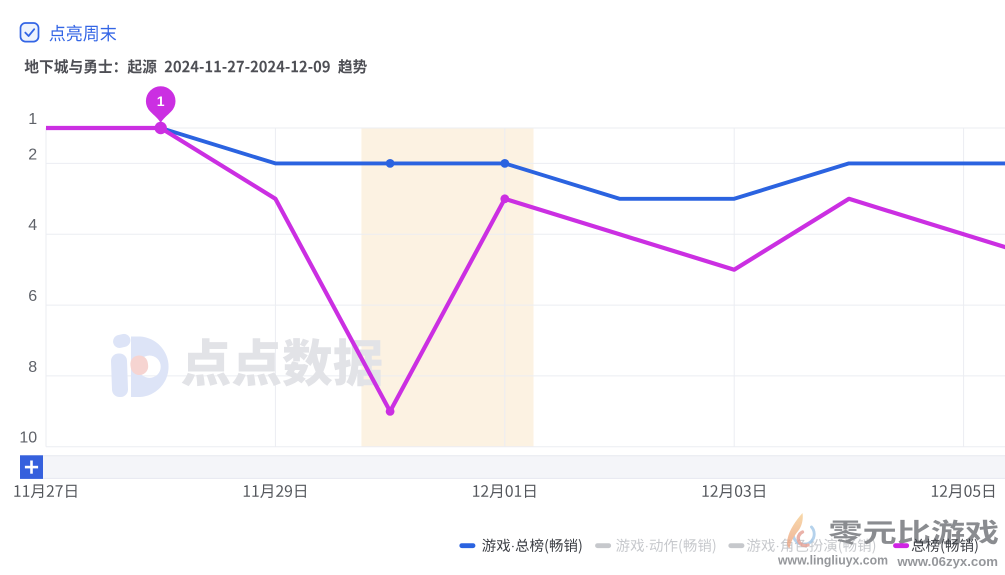 The image size is (1005, 575). What do you see at coordinates (32, 225) in the screenshot?
I see `svg-text: 4` at bounding box center [32, 225].